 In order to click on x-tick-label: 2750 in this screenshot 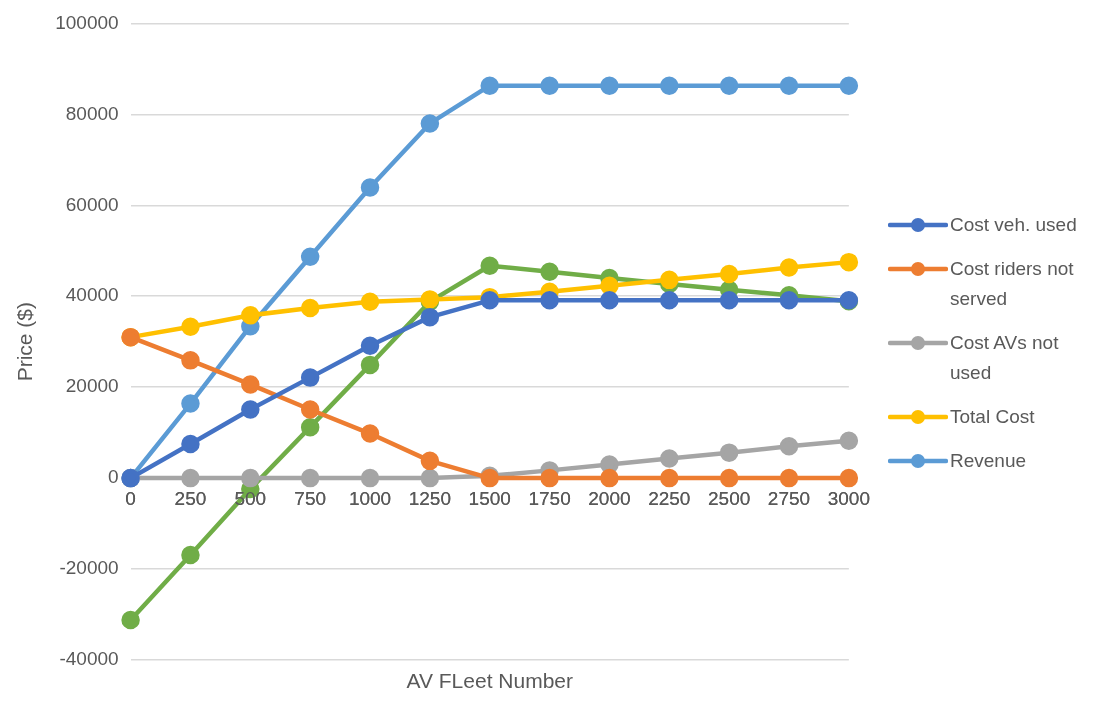, I will do `click(789, 498)`.